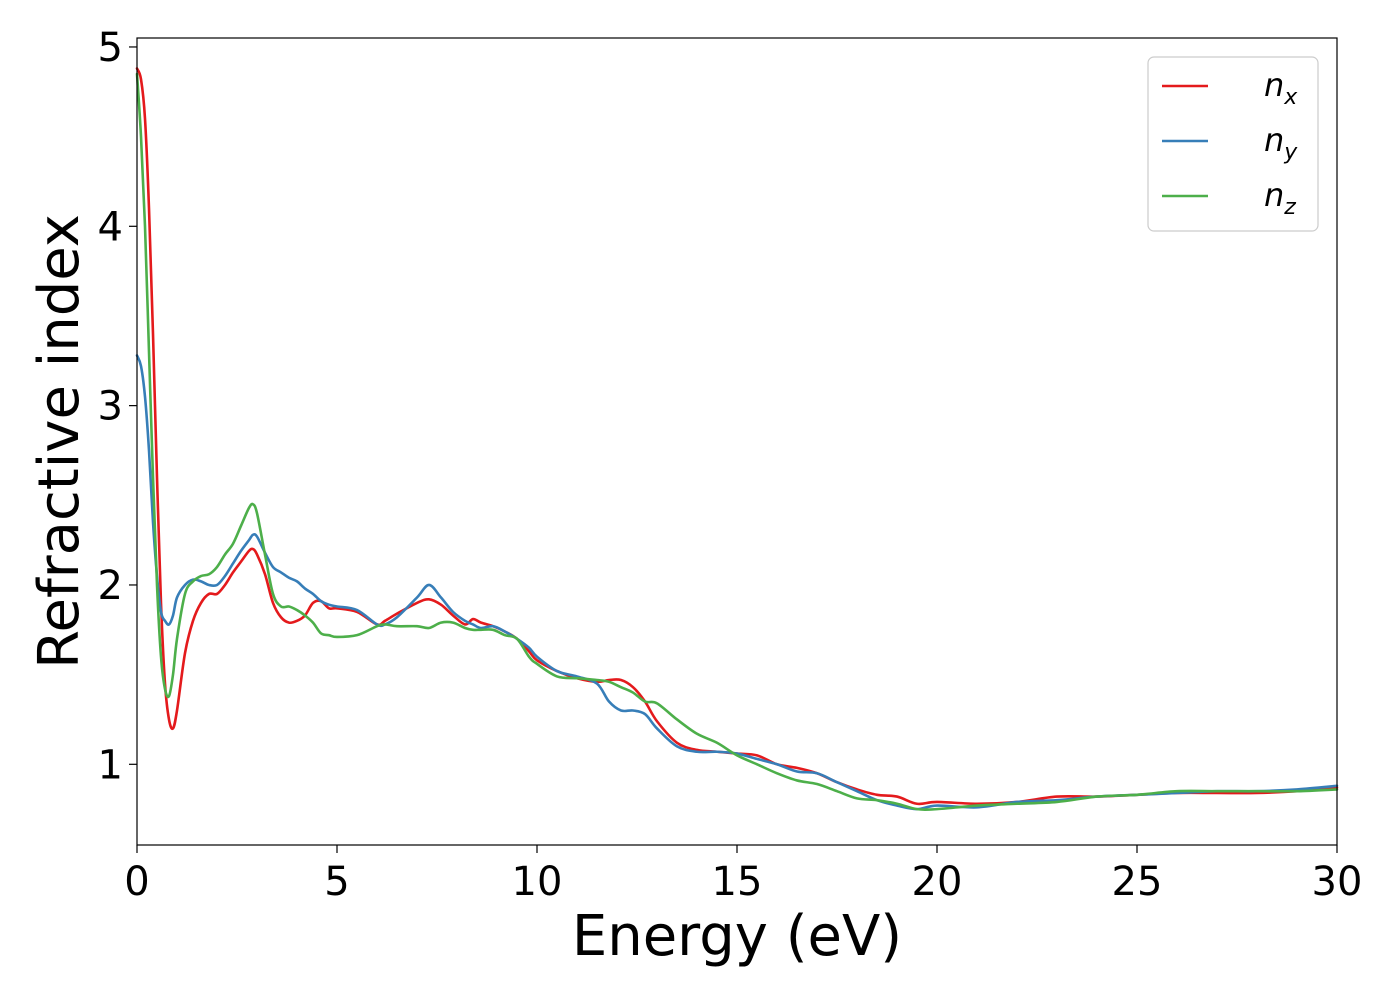 Image resolution: width=1400 pixels, height=1000 pixels. I want to click on y-tick-label: 2, so click(110, 586).